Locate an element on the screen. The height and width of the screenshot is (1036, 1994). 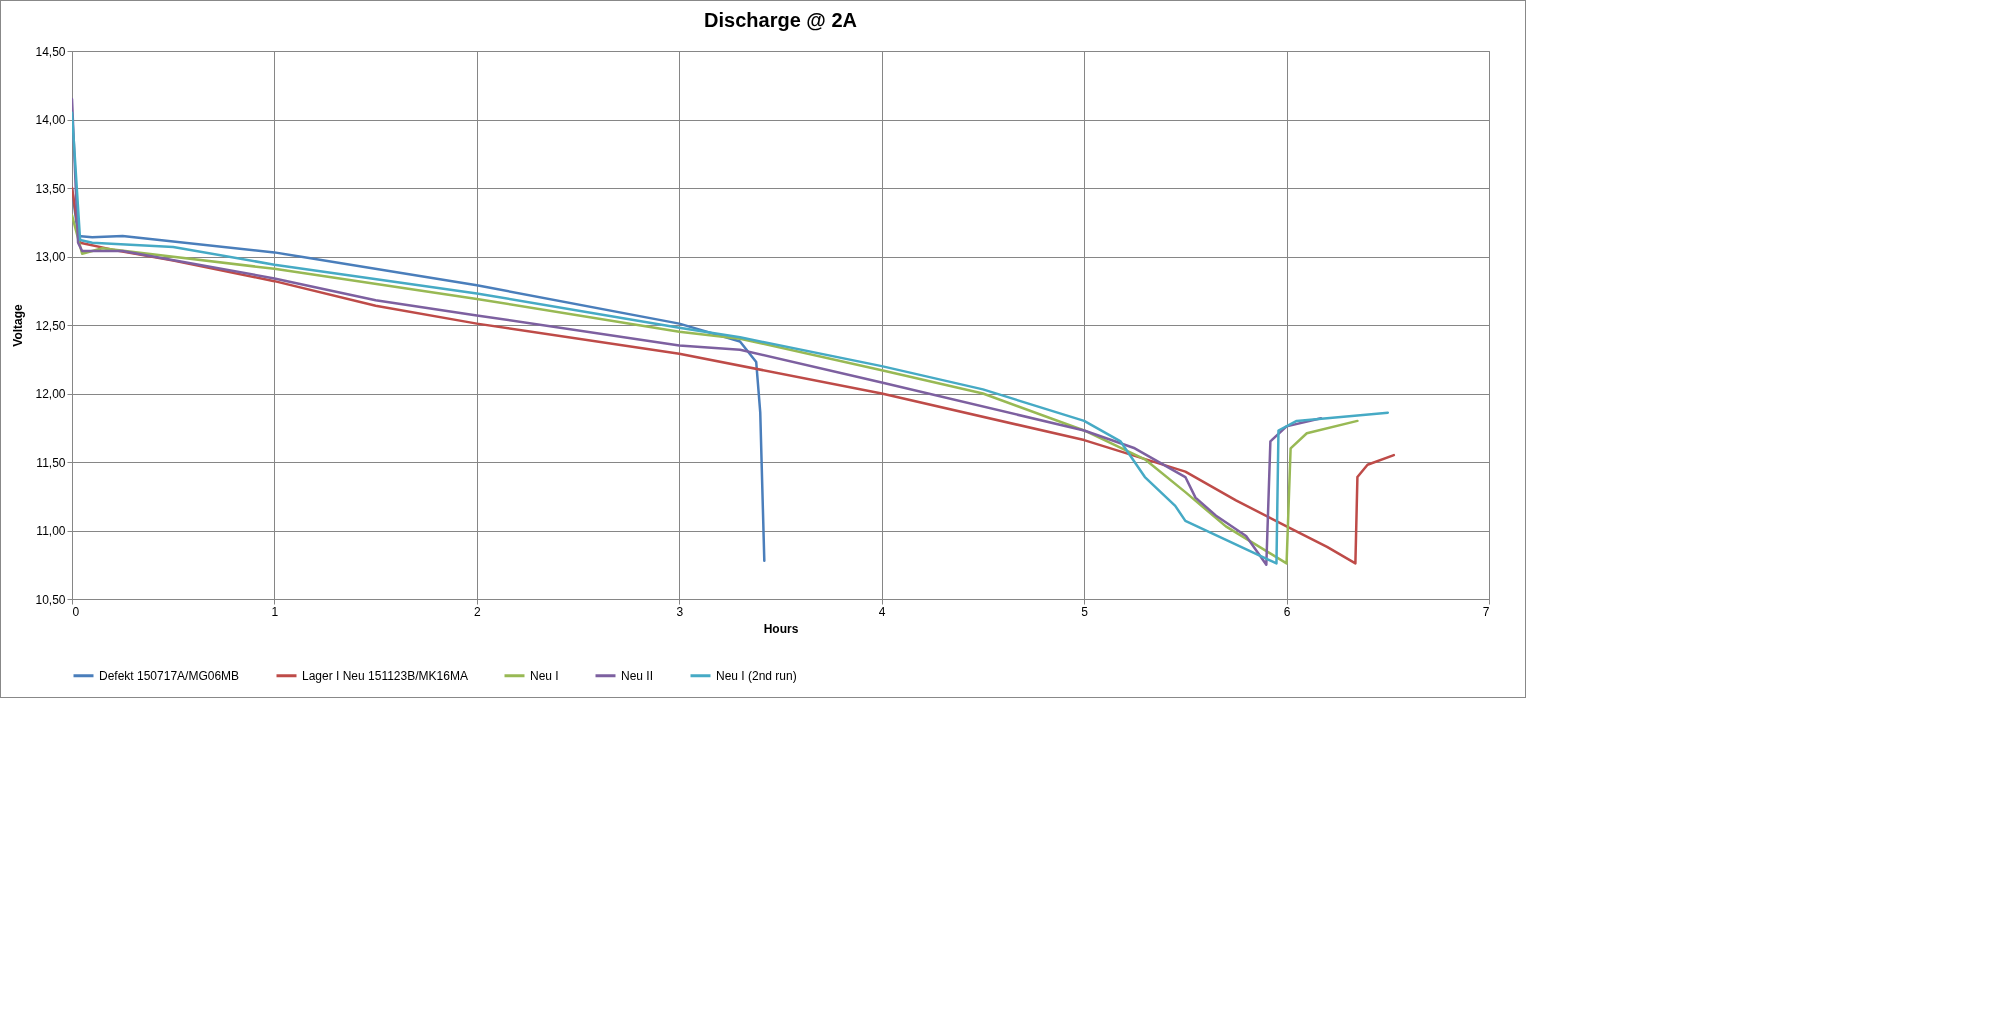
x-tick-label: 3 is located at coordinates (680, 611).